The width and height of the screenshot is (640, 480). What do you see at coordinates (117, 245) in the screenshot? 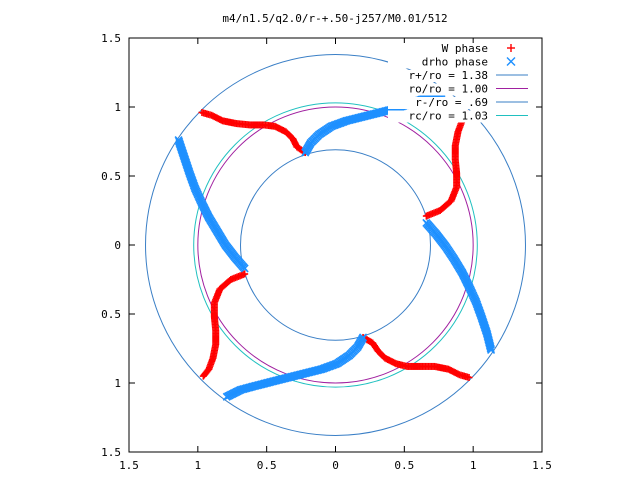
I see `y-tick-label: 0` at bounding box center [117, 245].